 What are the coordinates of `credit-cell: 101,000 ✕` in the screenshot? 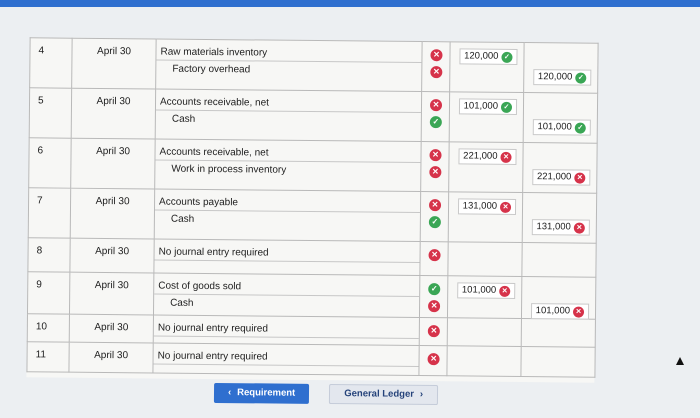 It's located at (558, 298).